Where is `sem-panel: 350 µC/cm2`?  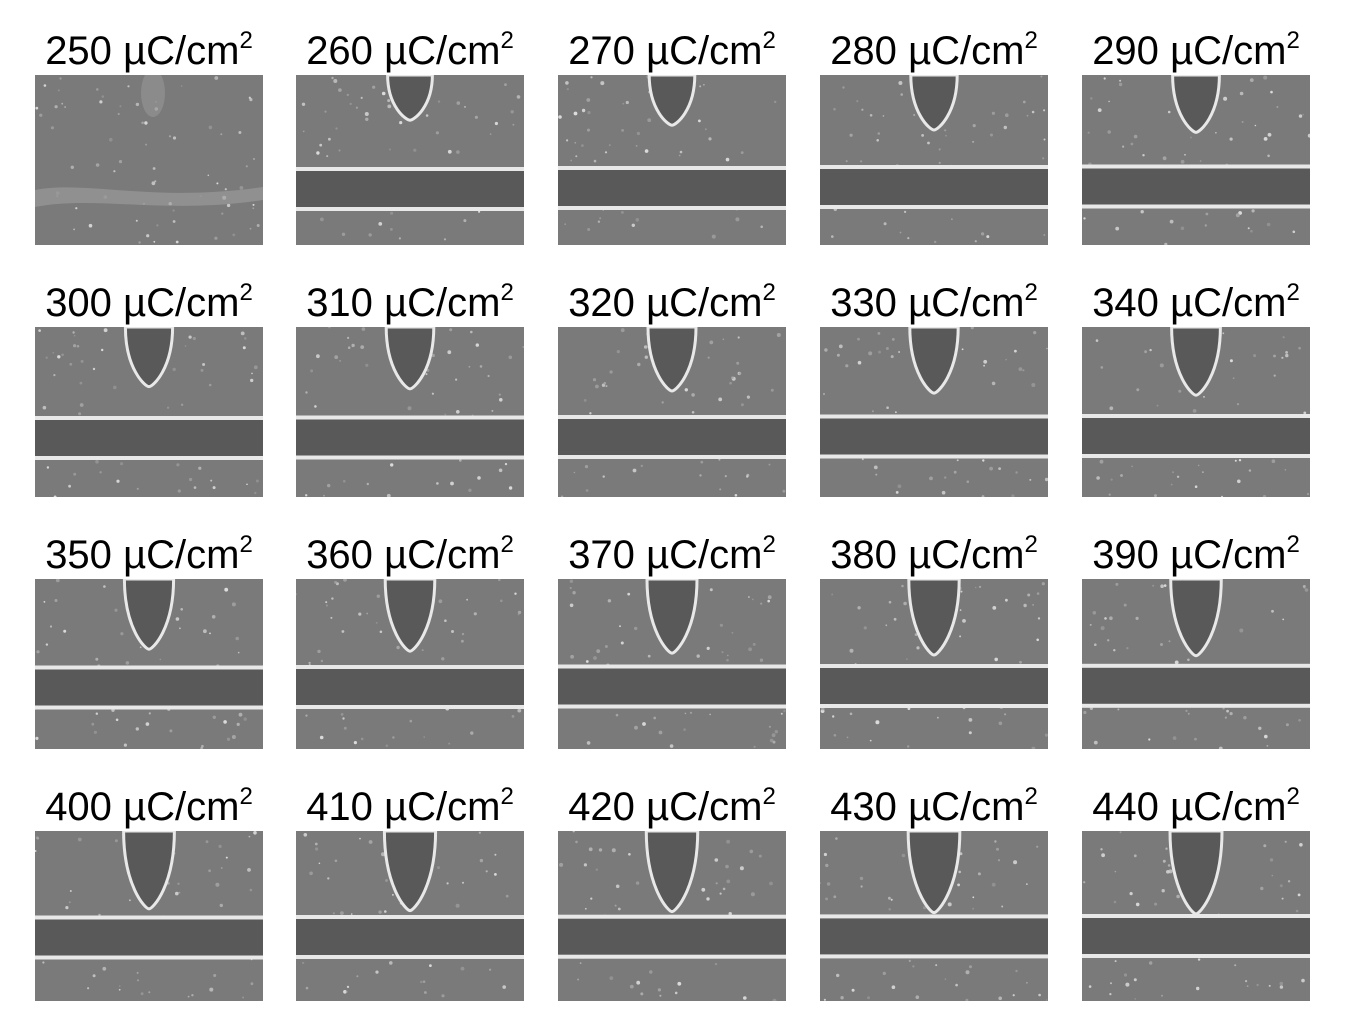
sem-panel: 350 µC/cm2 is located at coordinates (149, 646).